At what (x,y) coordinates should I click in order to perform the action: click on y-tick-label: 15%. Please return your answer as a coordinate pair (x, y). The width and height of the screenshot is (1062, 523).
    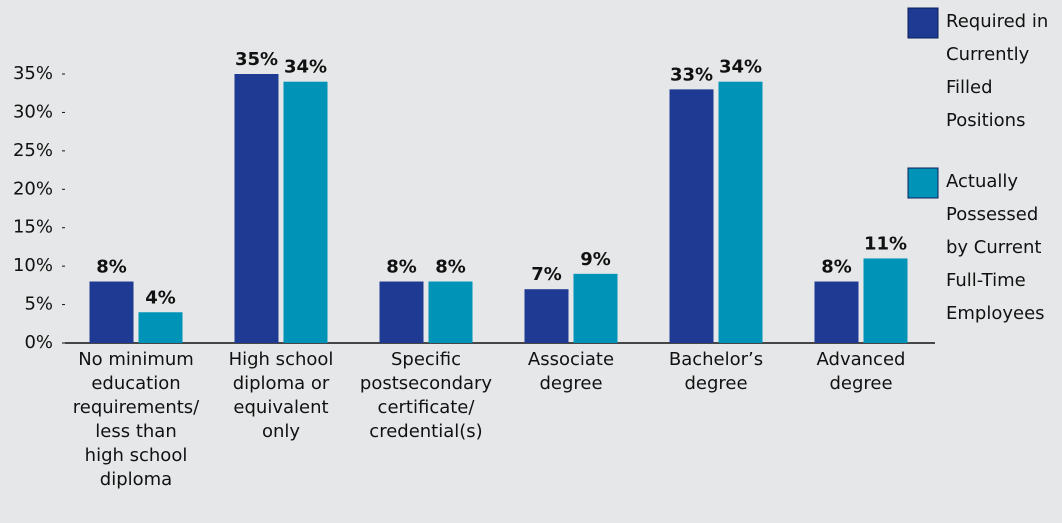
    Looking at the image, I should click on (33, 227).